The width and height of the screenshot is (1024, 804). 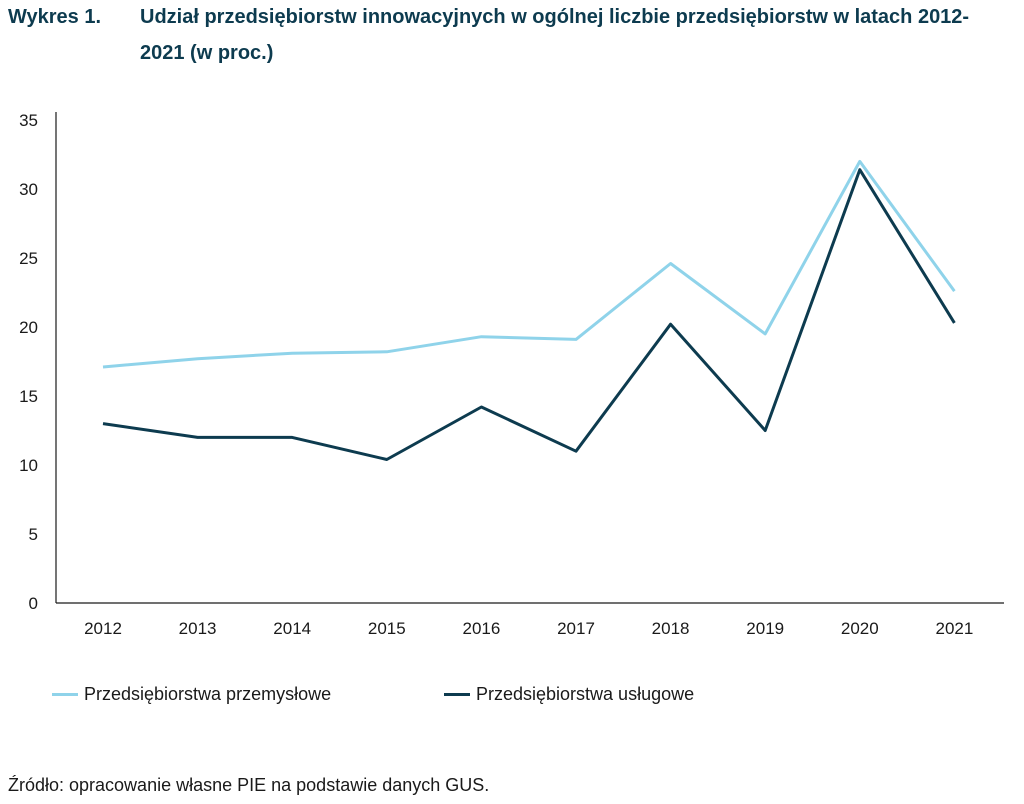 I want to click on y-axis-ticks: 0 5 10 15 20 25 30 35, so click(x=28, y=362).